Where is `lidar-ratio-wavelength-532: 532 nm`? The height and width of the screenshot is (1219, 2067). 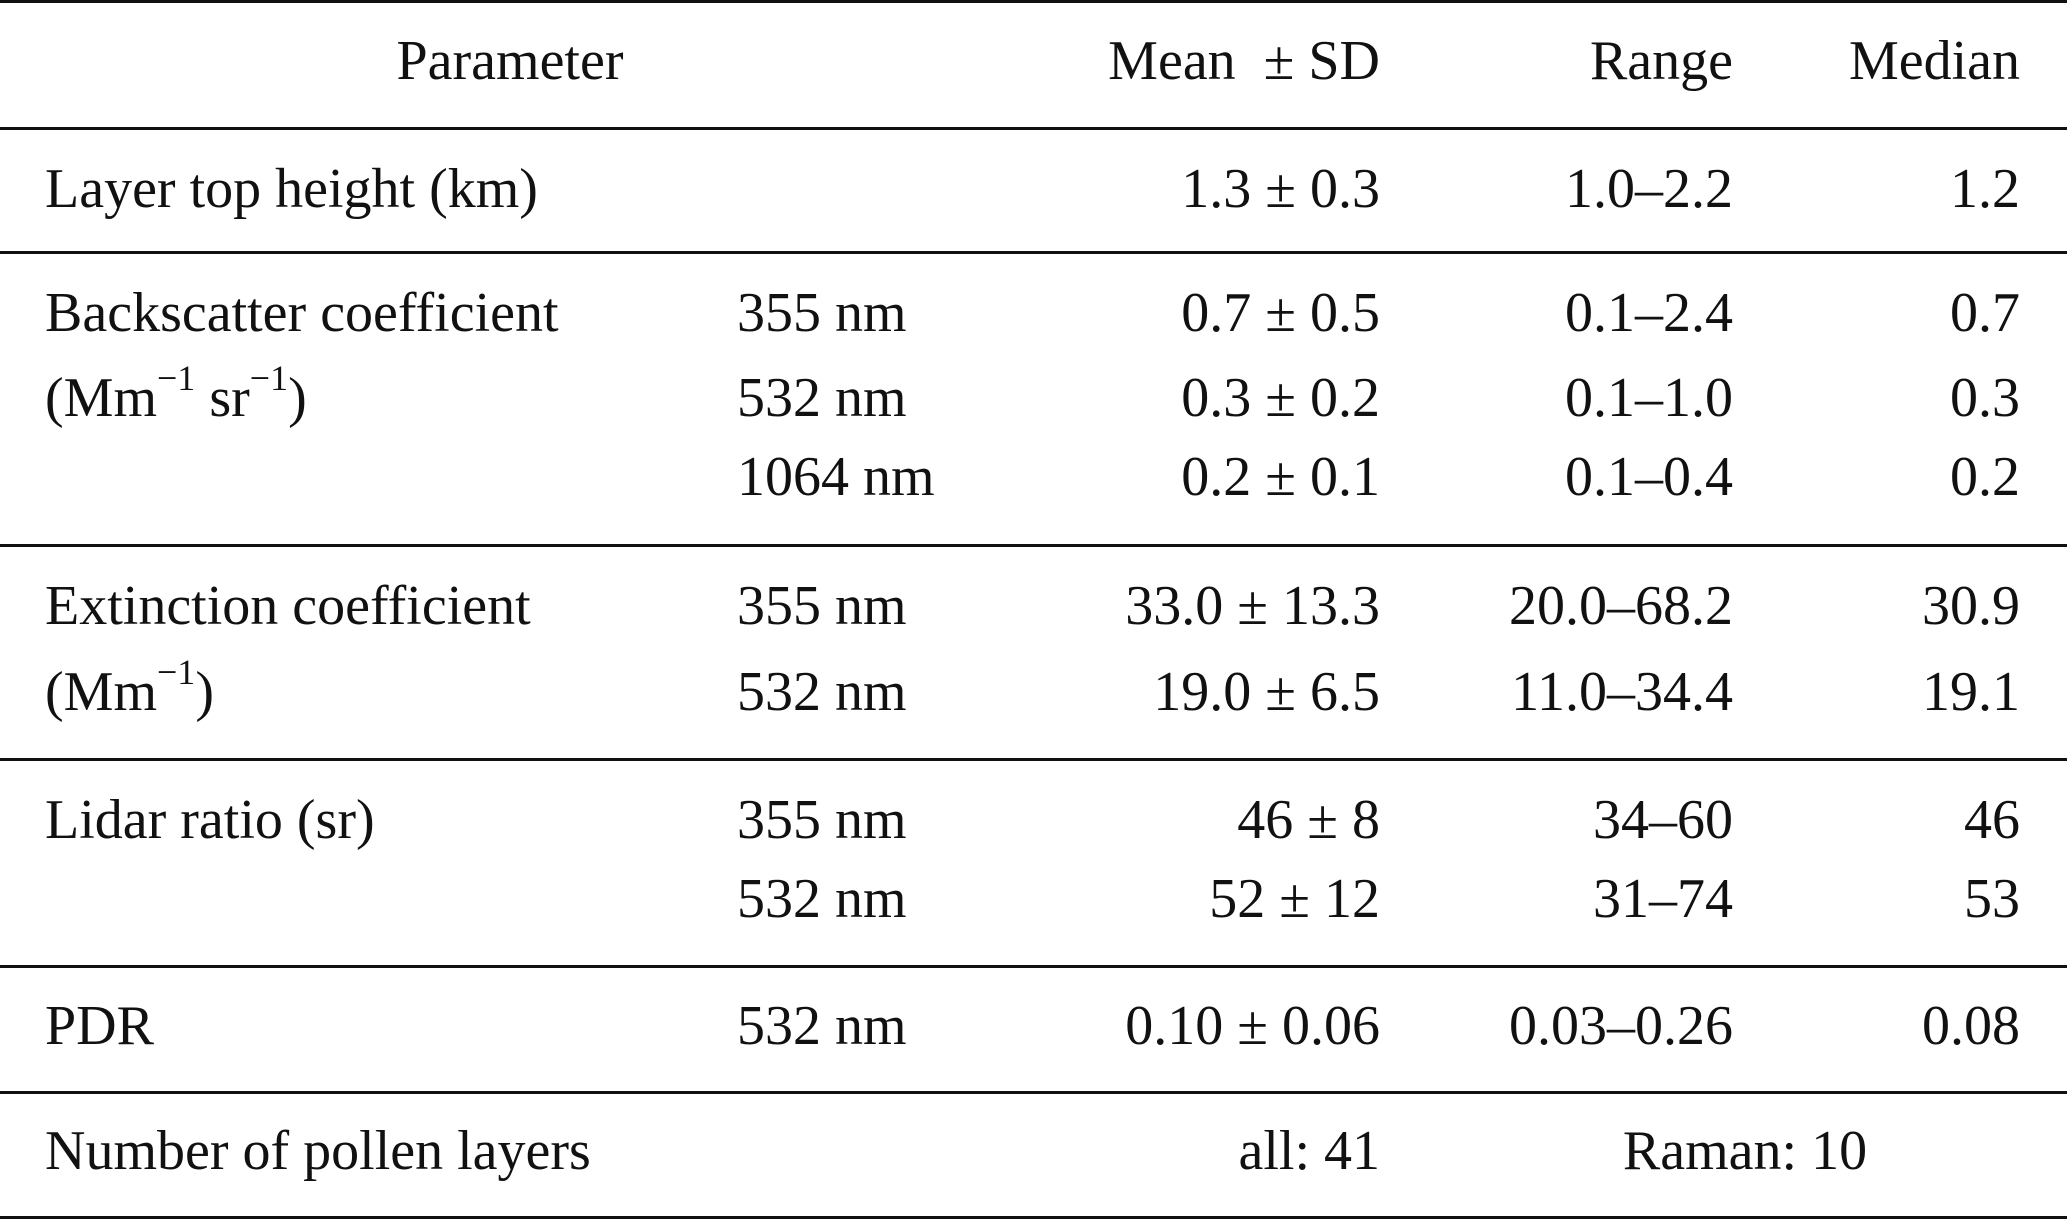 lidar-ratio-wavelength-532: 532 nm is located at coordinates (822, 899).